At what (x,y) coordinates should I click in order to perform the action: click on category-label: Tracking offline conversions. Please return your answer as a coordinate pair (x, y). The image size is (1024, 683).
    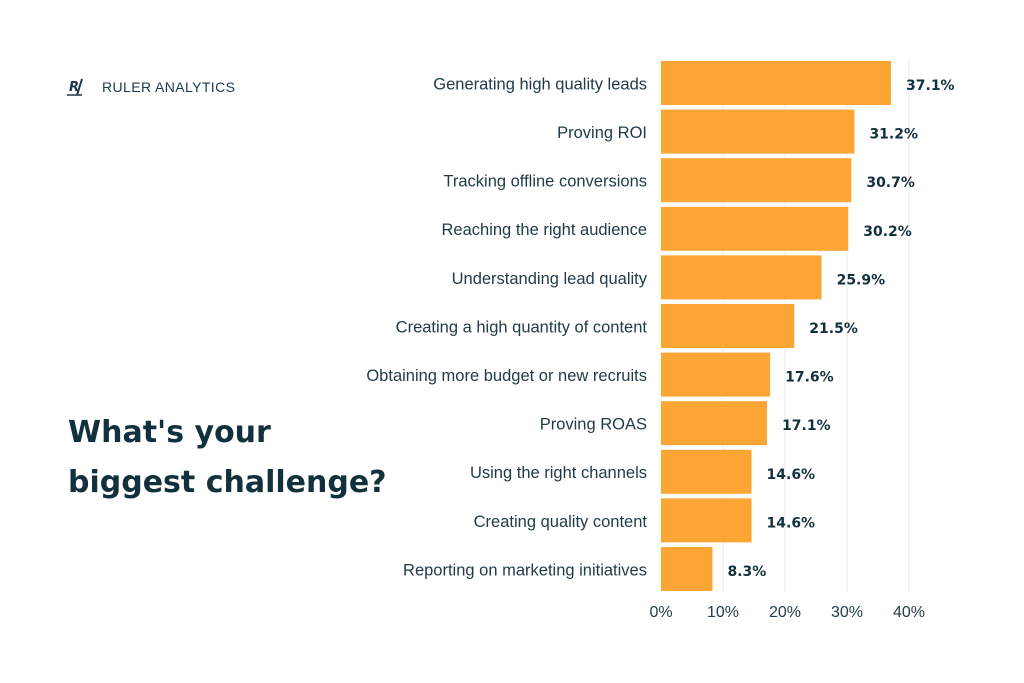
    Looking at the image, I should click on (545, 182).